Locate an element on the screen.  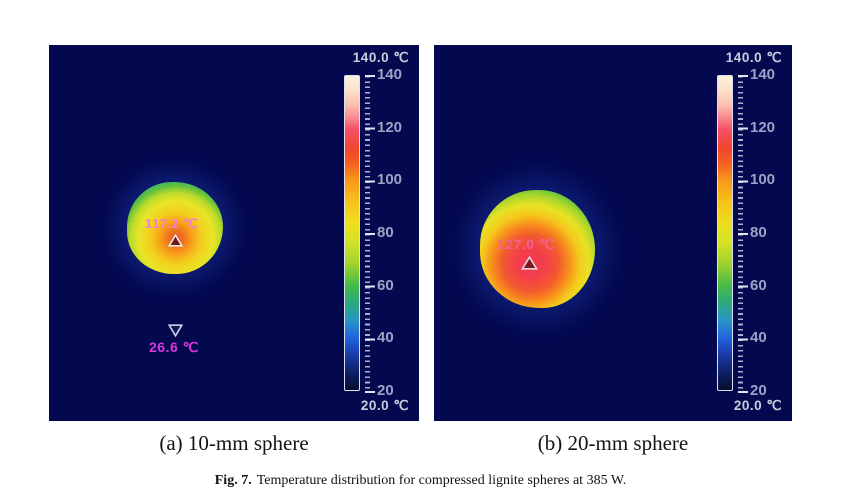
thermal-sphere-a is located at coordinates (175, 228).